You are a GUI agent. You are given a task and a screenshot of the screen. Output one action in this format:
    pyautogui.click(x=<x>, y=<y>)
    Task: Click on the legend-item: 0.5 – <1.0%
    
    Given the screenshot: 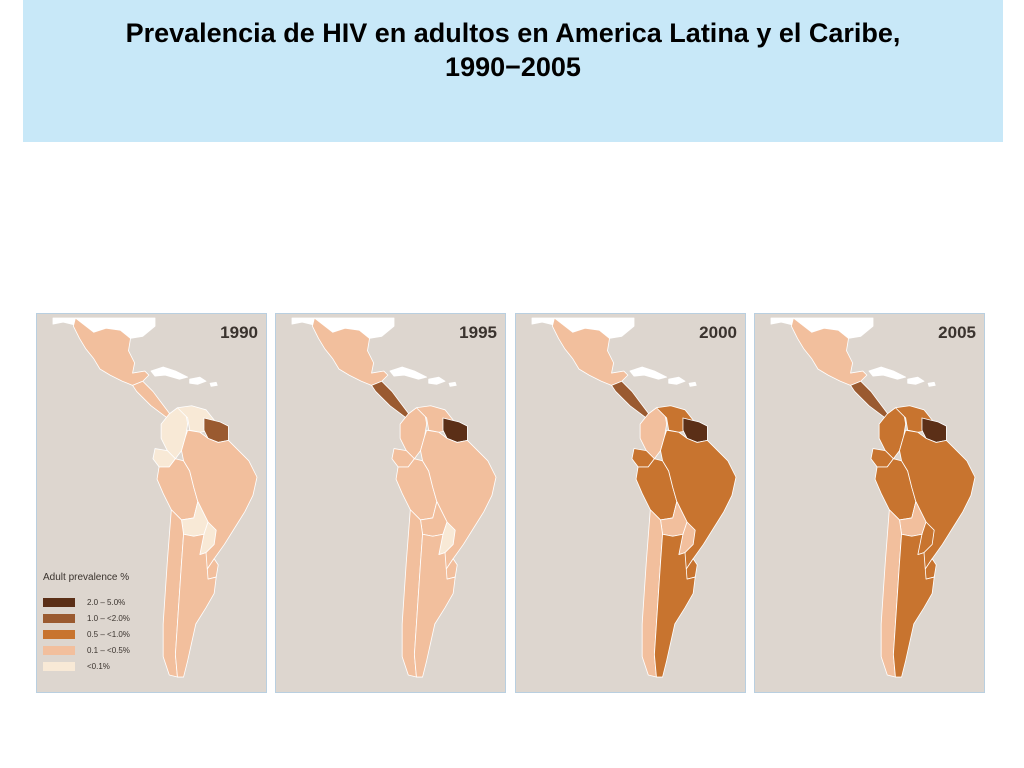 What is the action you would take?
    pyautogui.click(x=86, y=634)
    